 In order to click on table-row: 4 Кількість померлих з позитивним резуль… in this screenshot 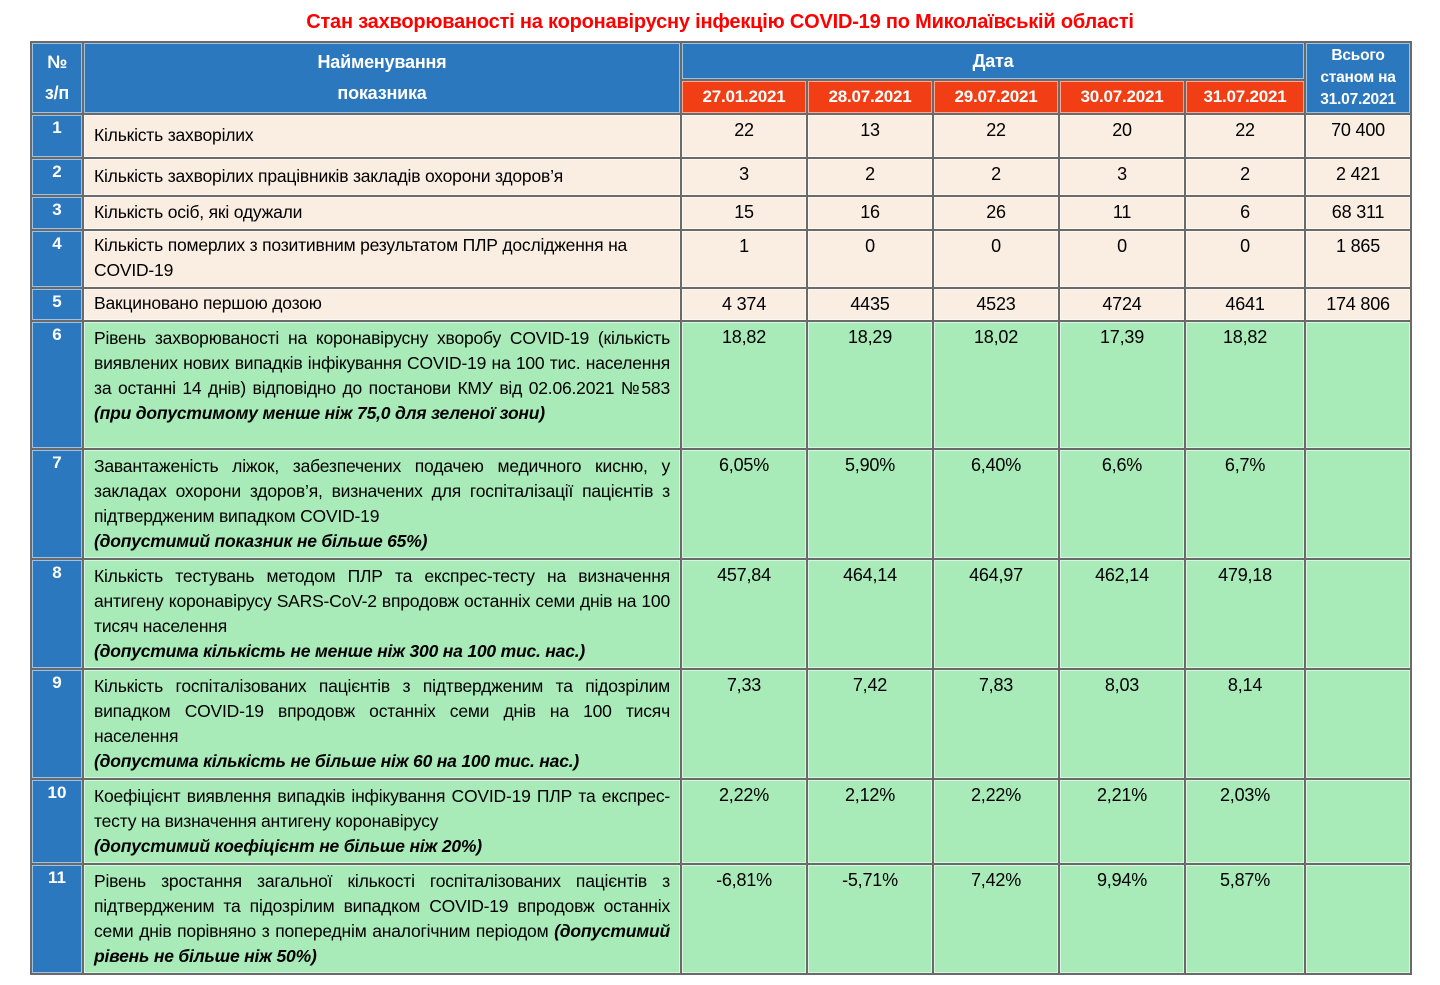, I will do `click(721, 259)`.